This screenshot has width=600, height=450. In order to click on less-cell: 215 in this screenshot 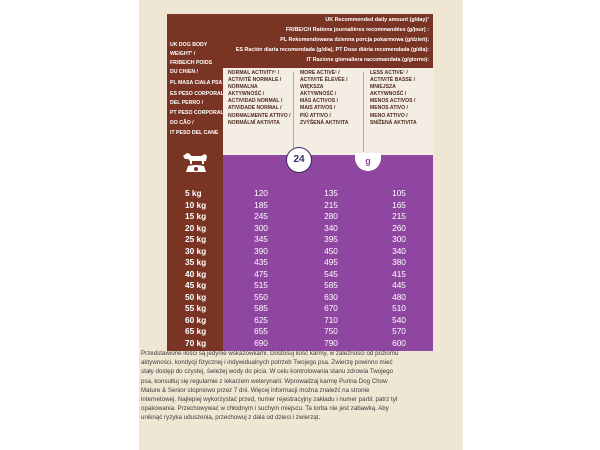, I will do `click(399, 216)`.